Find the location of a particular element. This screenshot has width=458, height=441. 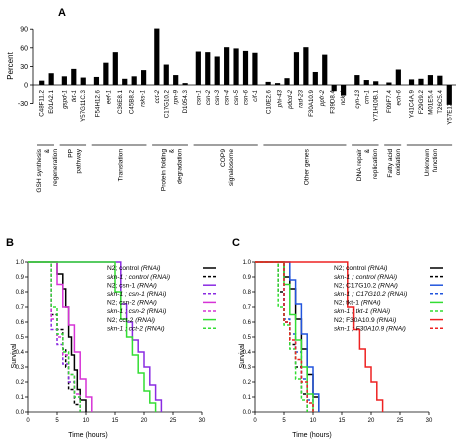

tick-label-y41c4a-9: Y41C4A.9 is located at coordinates (412, 103).